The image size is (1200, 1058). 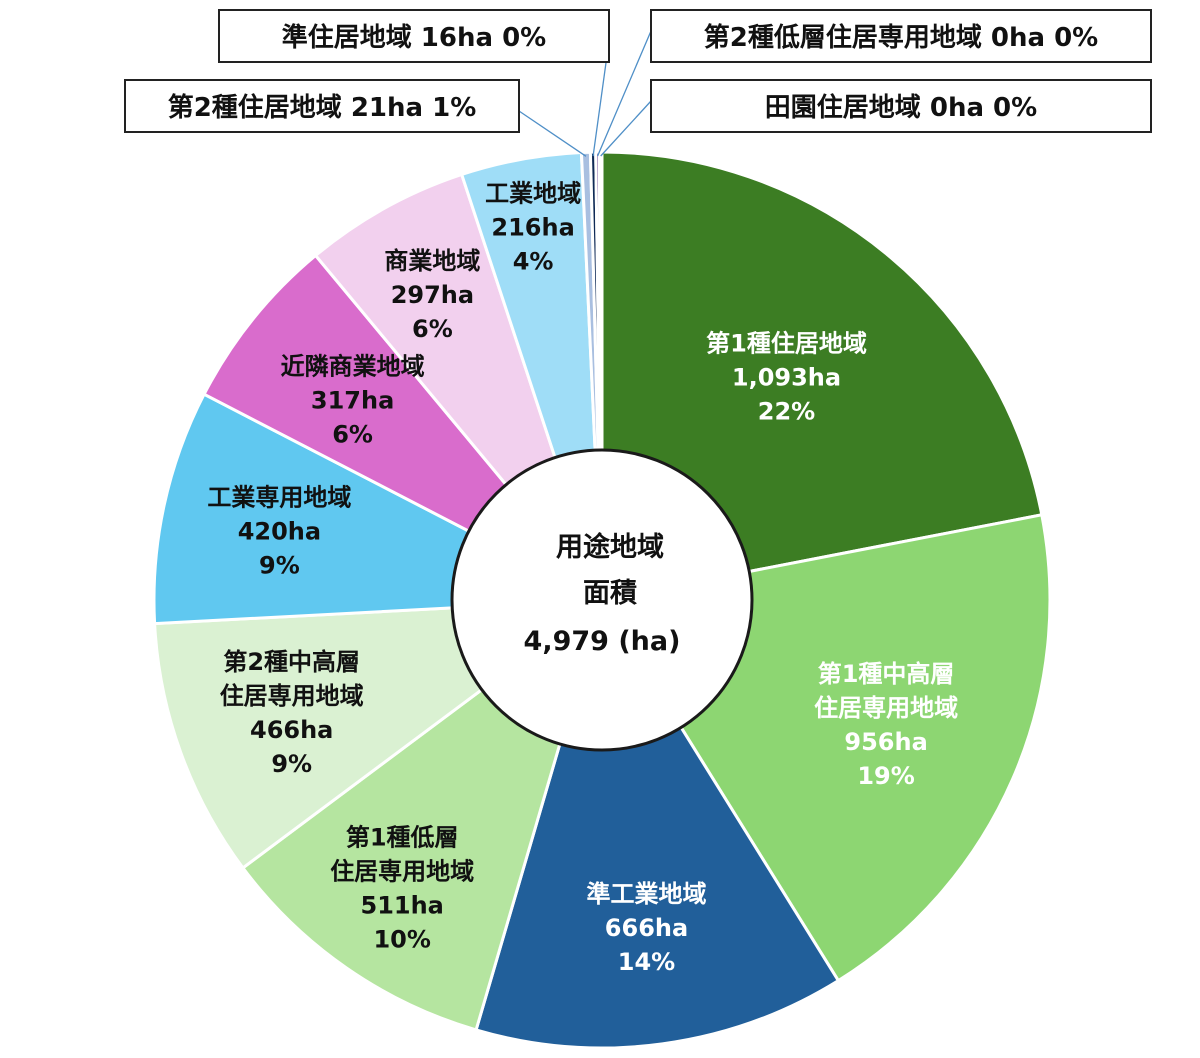 I want to click on center-total: 4,979 (ha), so click(x=602, y=641).